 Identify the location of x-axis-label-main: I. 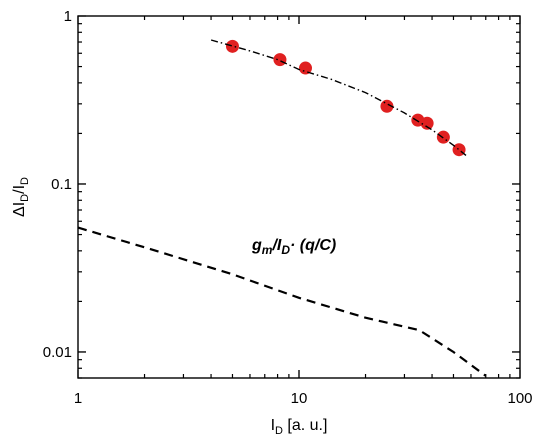
(273, 425).